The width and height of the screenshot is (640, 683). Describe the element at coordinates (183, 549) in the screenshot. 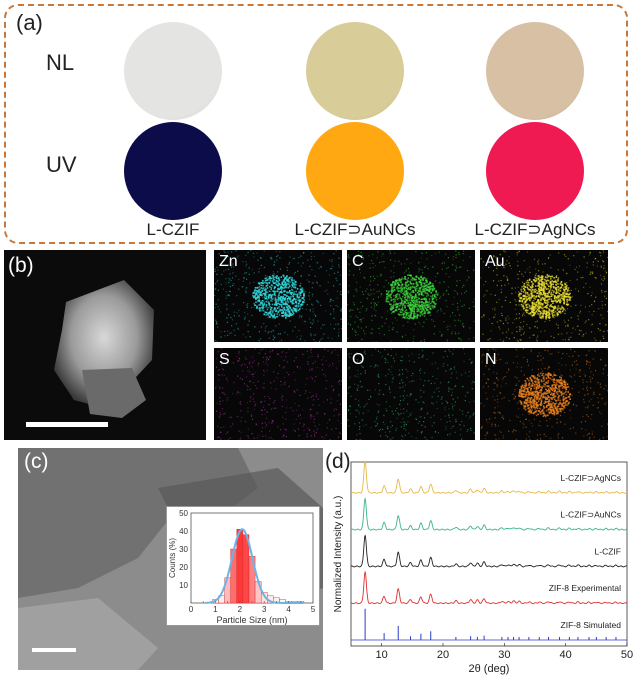

I see `histogram-y-tick: 30` at that location.